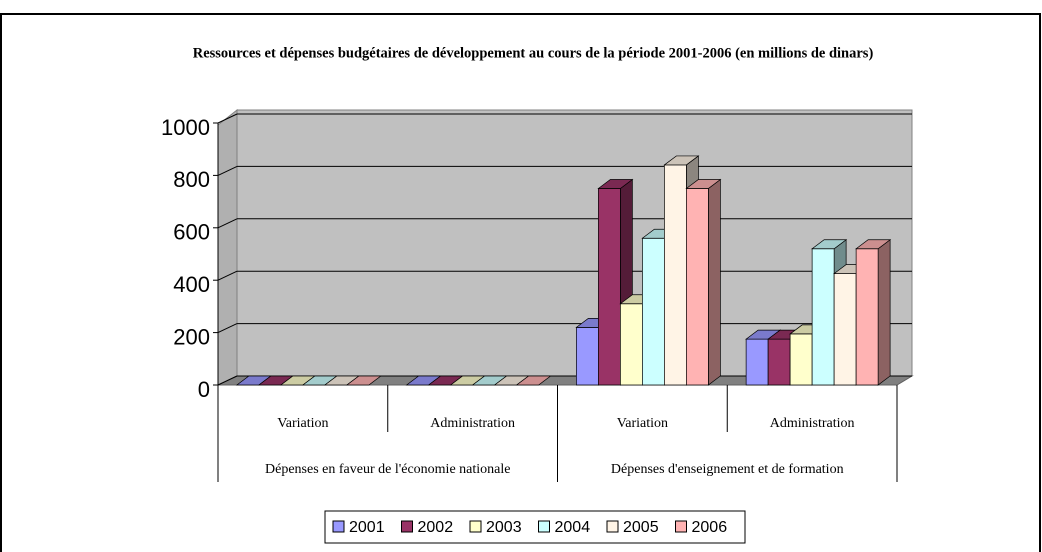 This screenshot has width=1042, height=552. I want to click on y-tick-label: 1000, so click(185, 127).